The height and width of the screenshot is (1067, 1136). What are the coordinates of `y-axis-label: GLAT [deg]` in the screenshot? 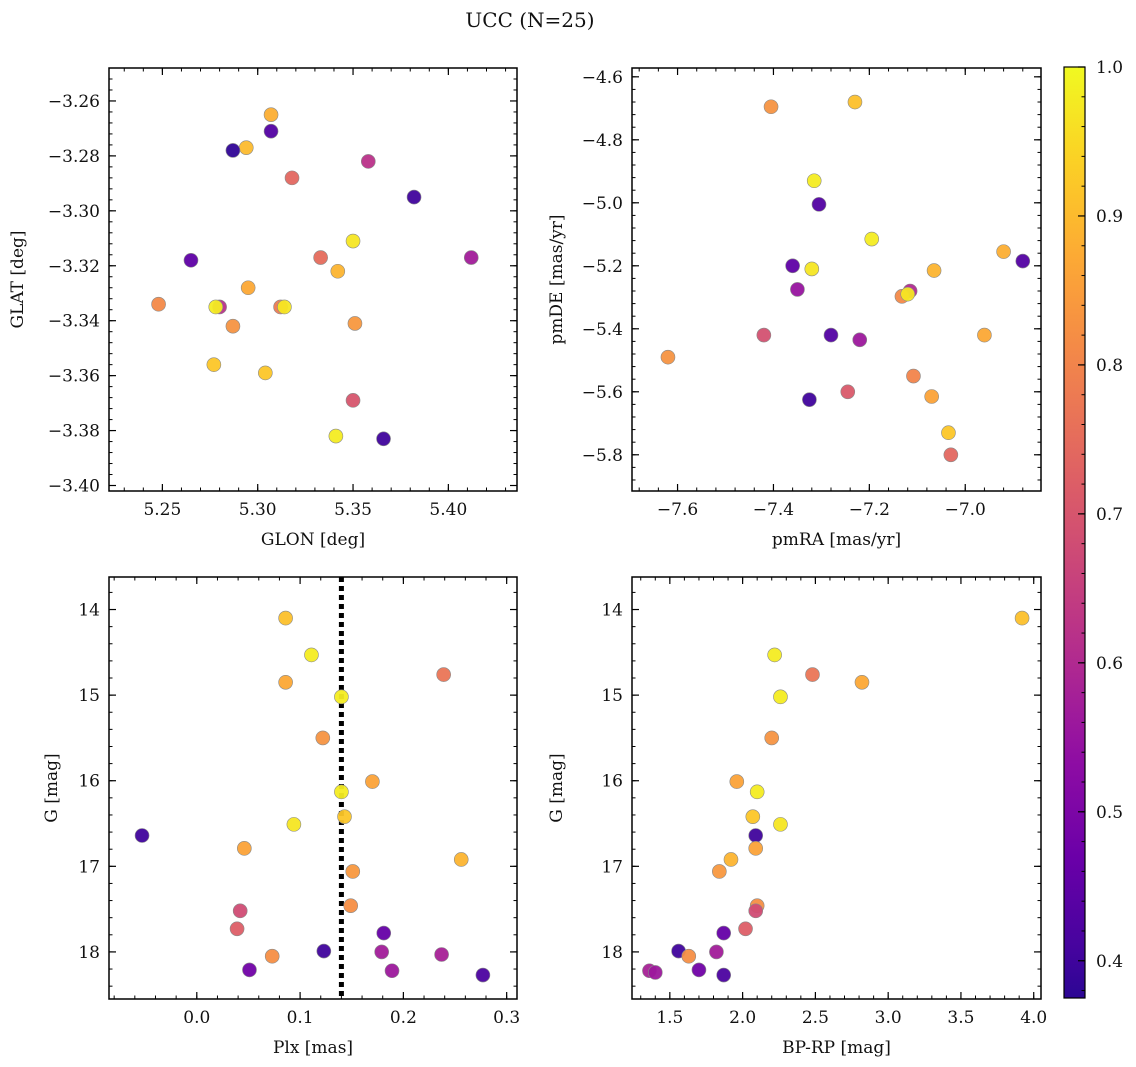 It's located at (18, 279).